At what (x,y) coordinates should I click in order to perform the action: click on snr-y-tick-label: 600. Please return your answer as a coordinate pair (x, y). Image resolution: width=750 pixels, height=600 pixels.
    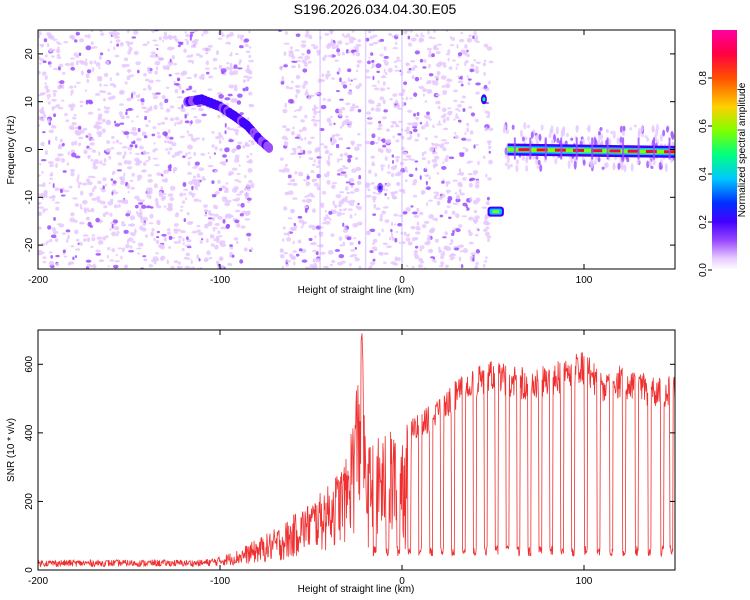
    Looking at the image, I should click on (29, 364).